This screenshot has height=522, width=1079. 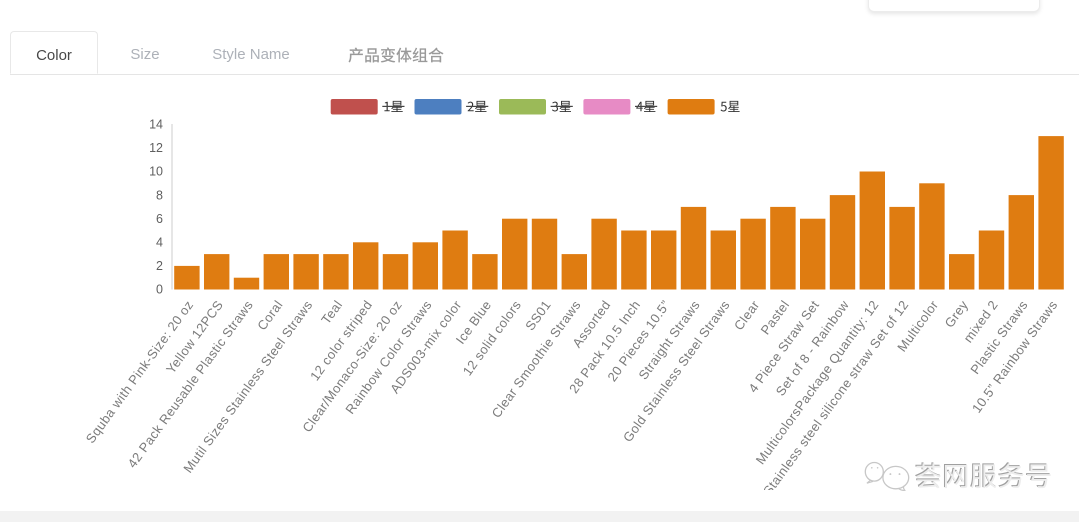 I want to click on svg-text: 8, so click(x=159, y=195).